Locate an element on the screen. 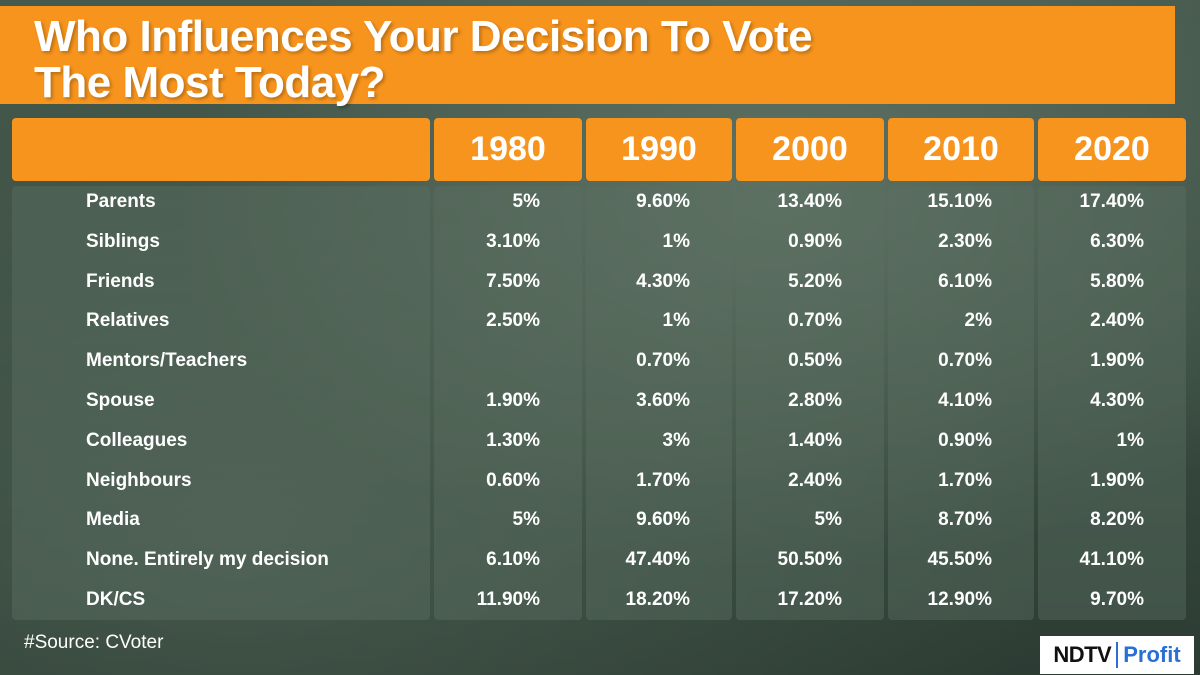  row-label: Siblings is located at coordinates (123, 241).